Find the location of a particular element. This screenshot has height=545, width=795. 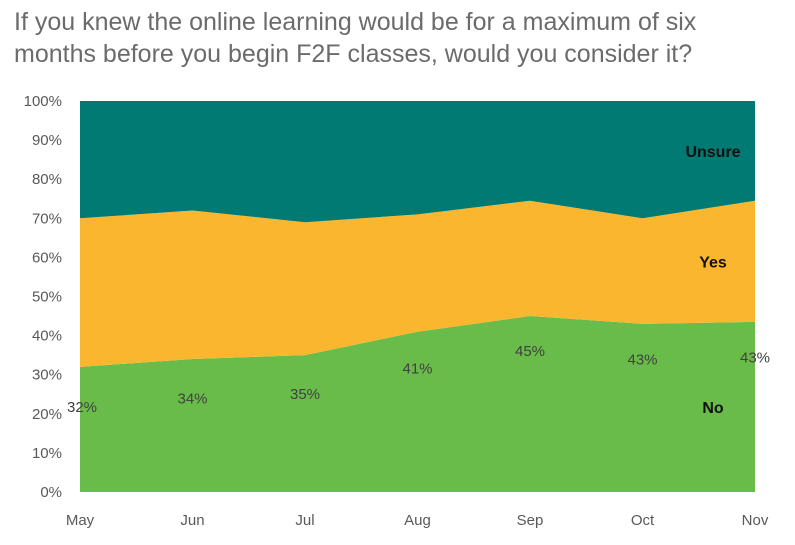

y-tick-label: 100% is located at coordinates (43, 101).